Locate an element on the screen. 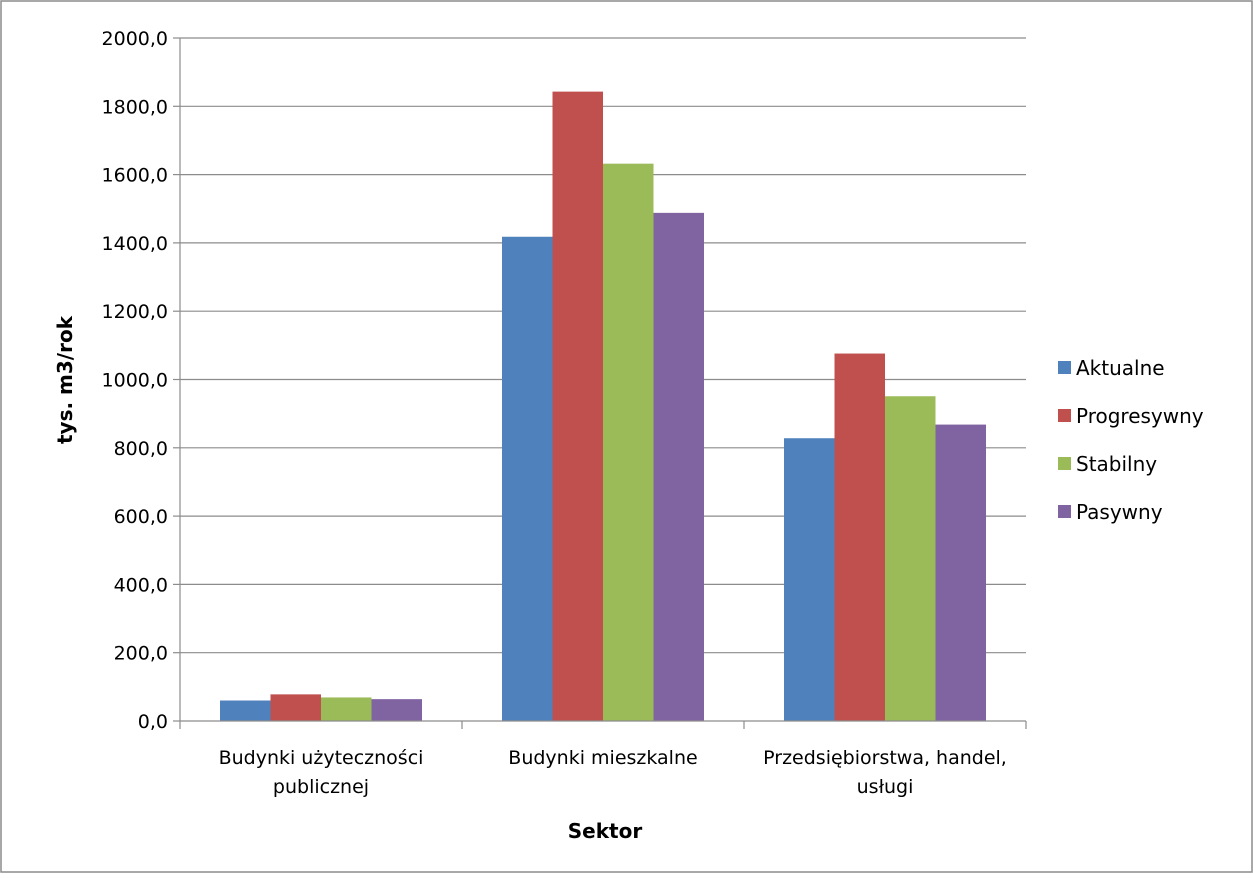 The image size is (1253, 878). y-tick-label: 1800,0 is located at coordinates (135, 107).